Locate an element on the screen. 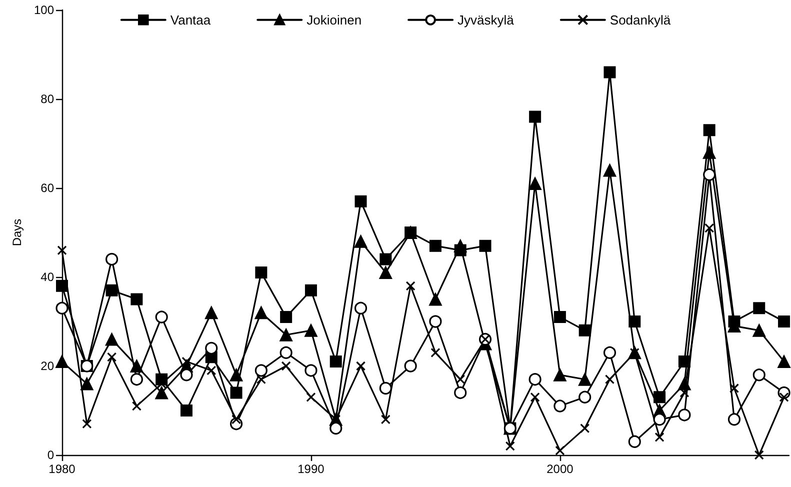 This screenshot has width=791, height=487. y-tick-label: 0 is located at coordinates (50, 455).